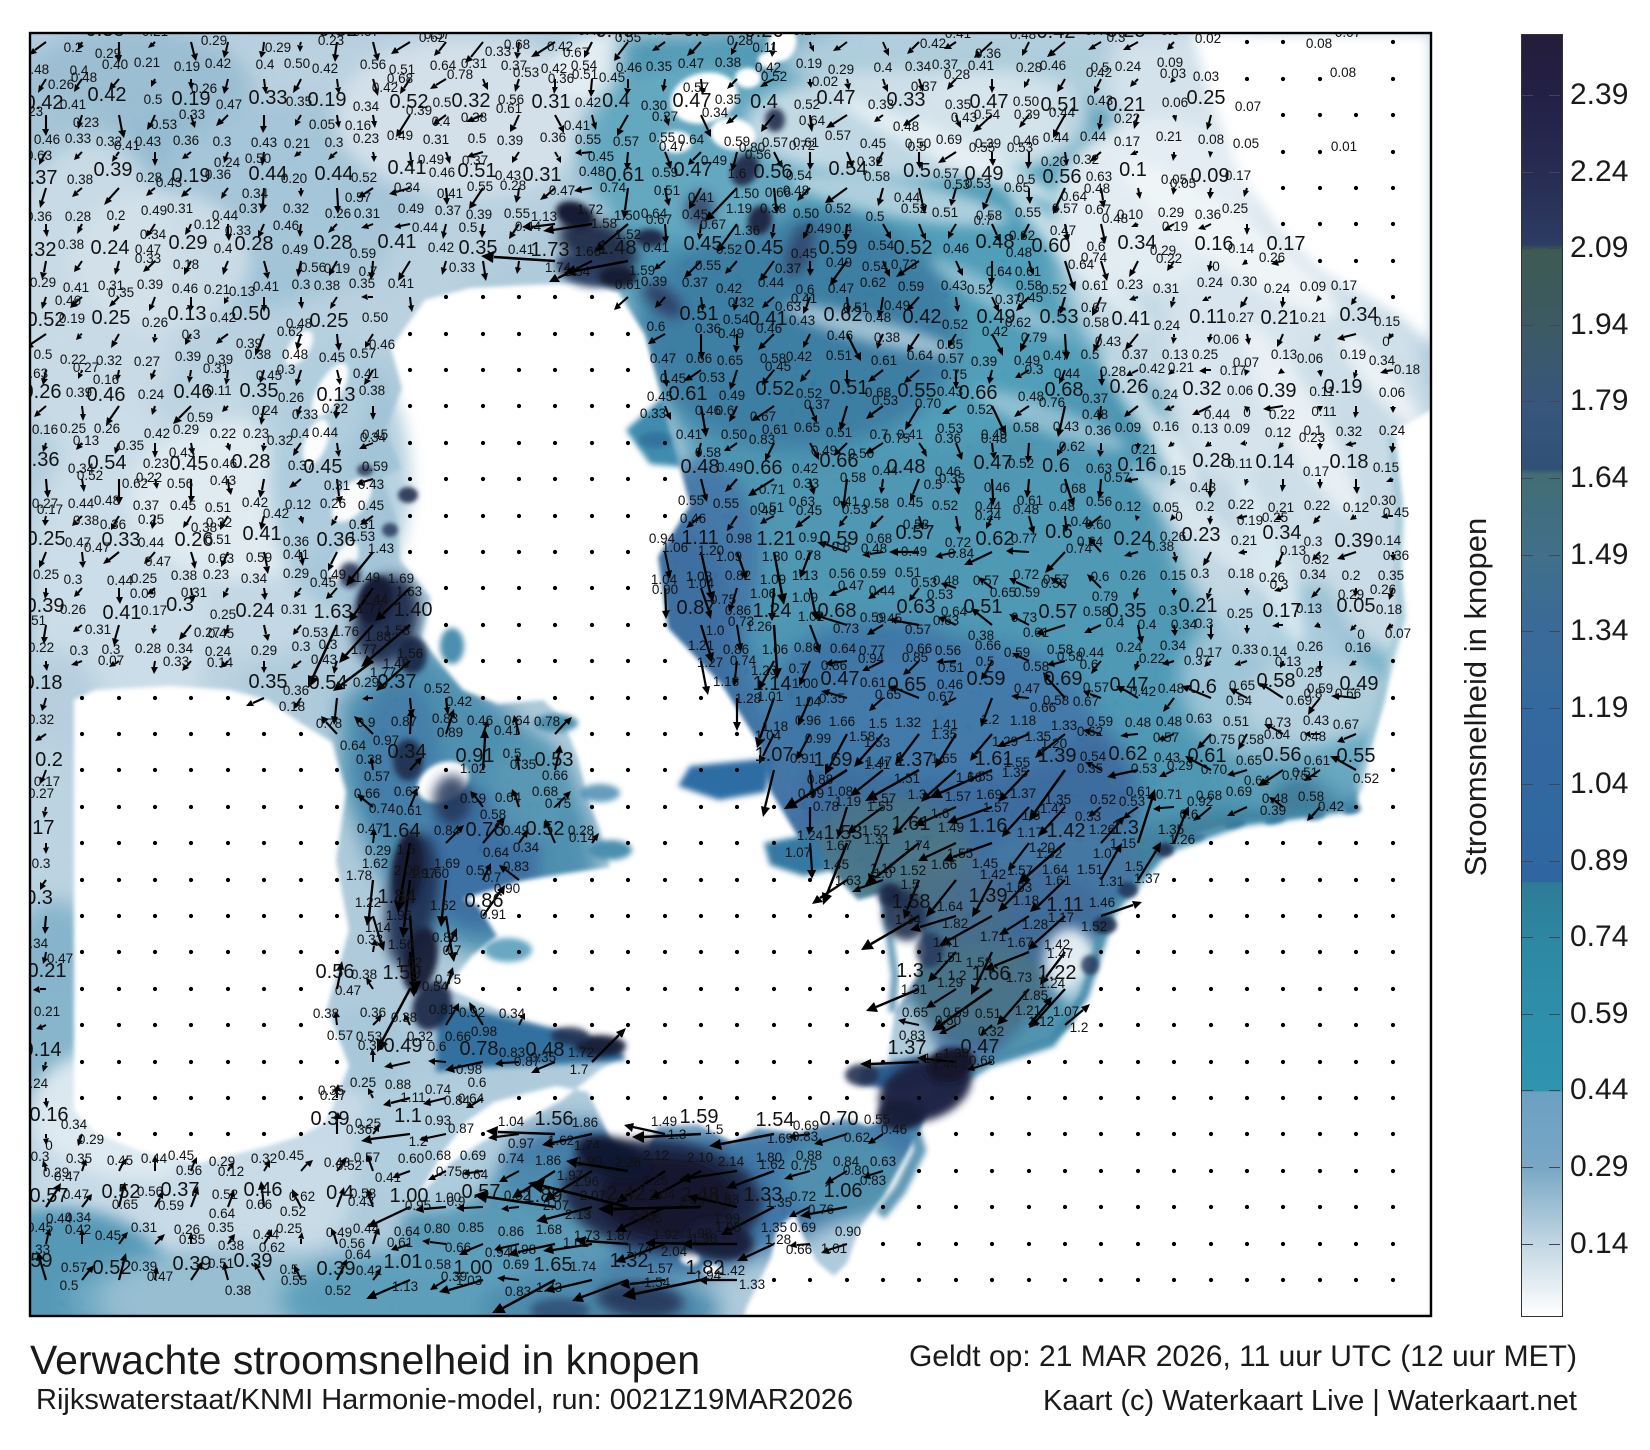  What do you see at coordinates (993, 936) in the screenshot?
I see `svg-text: 1.71` at bounding box center [993, 936].